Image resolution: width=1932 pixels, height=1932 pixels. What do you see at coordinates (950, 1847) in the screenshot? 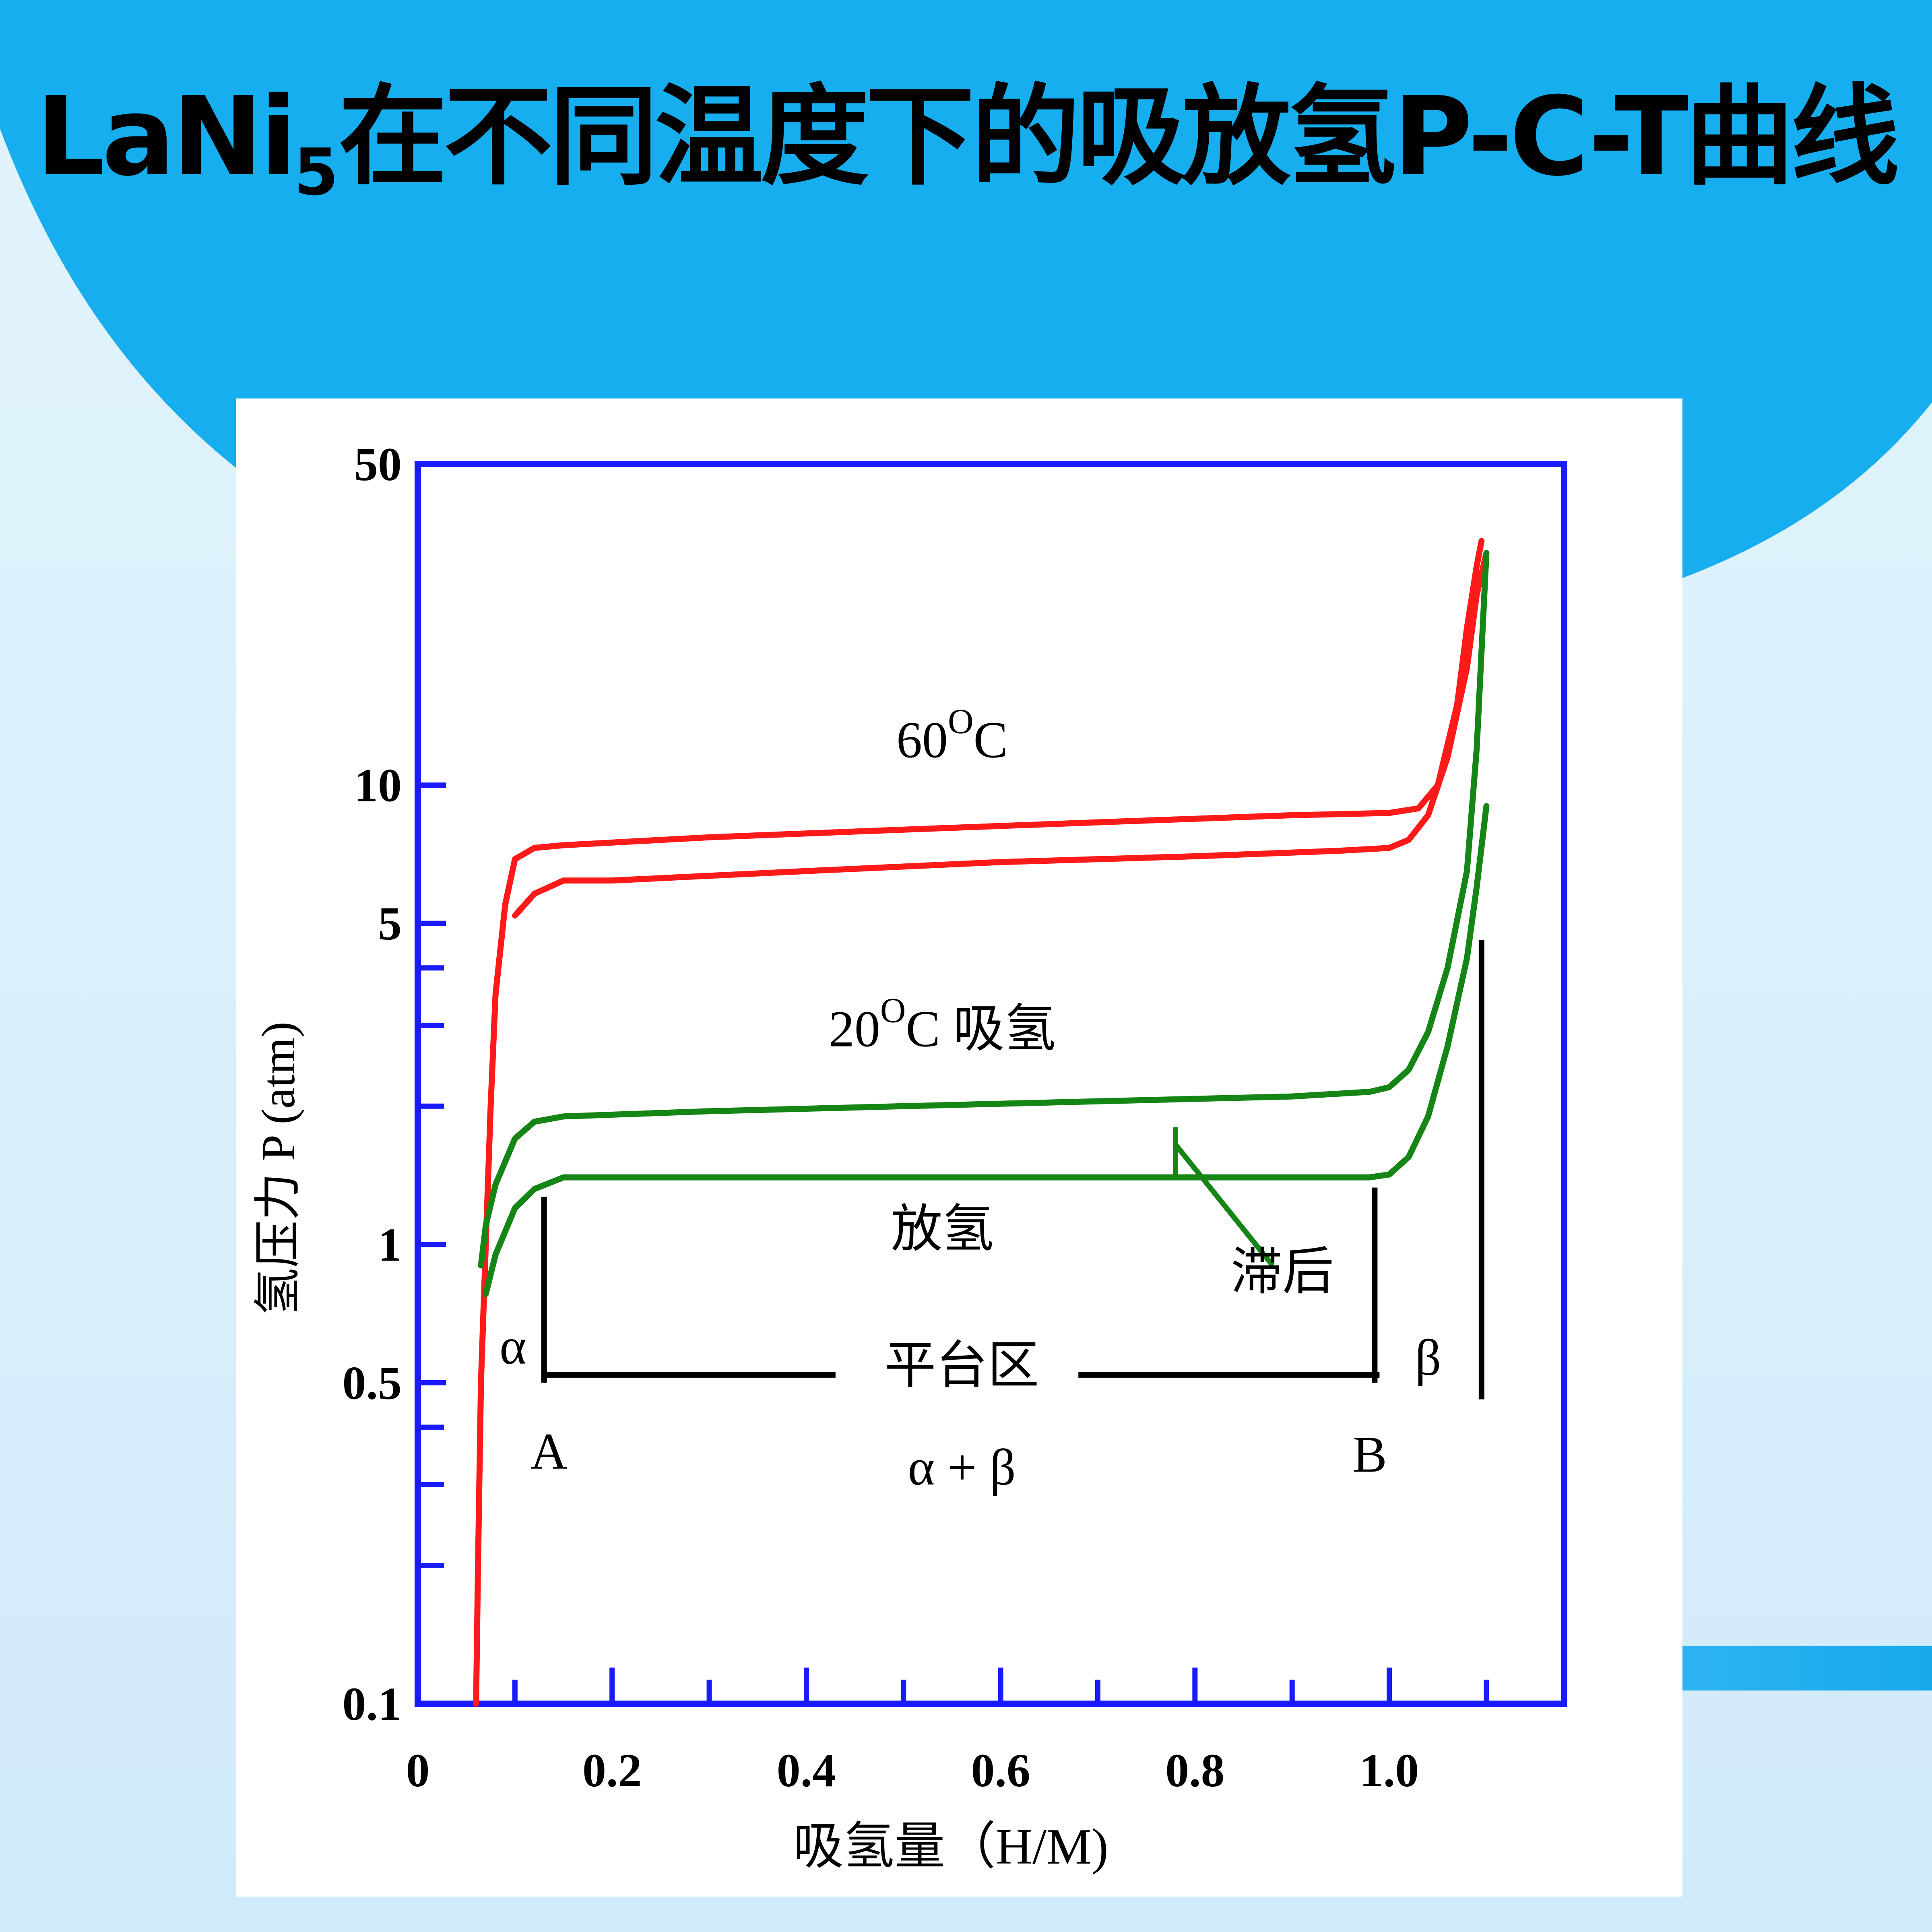
I see `x-axis-label: 吸氢量（H/M)` at bounding box center [950, 1847].